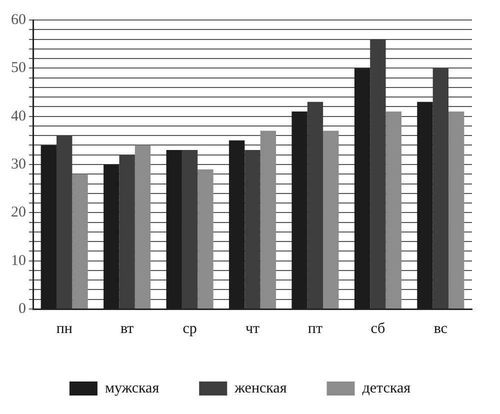 This screenshot has width=500, height=414. What do you see at coordinates (64, 328) in the screenshot?
I see `x-tick-label: пн` at bounding box center [64, 328].